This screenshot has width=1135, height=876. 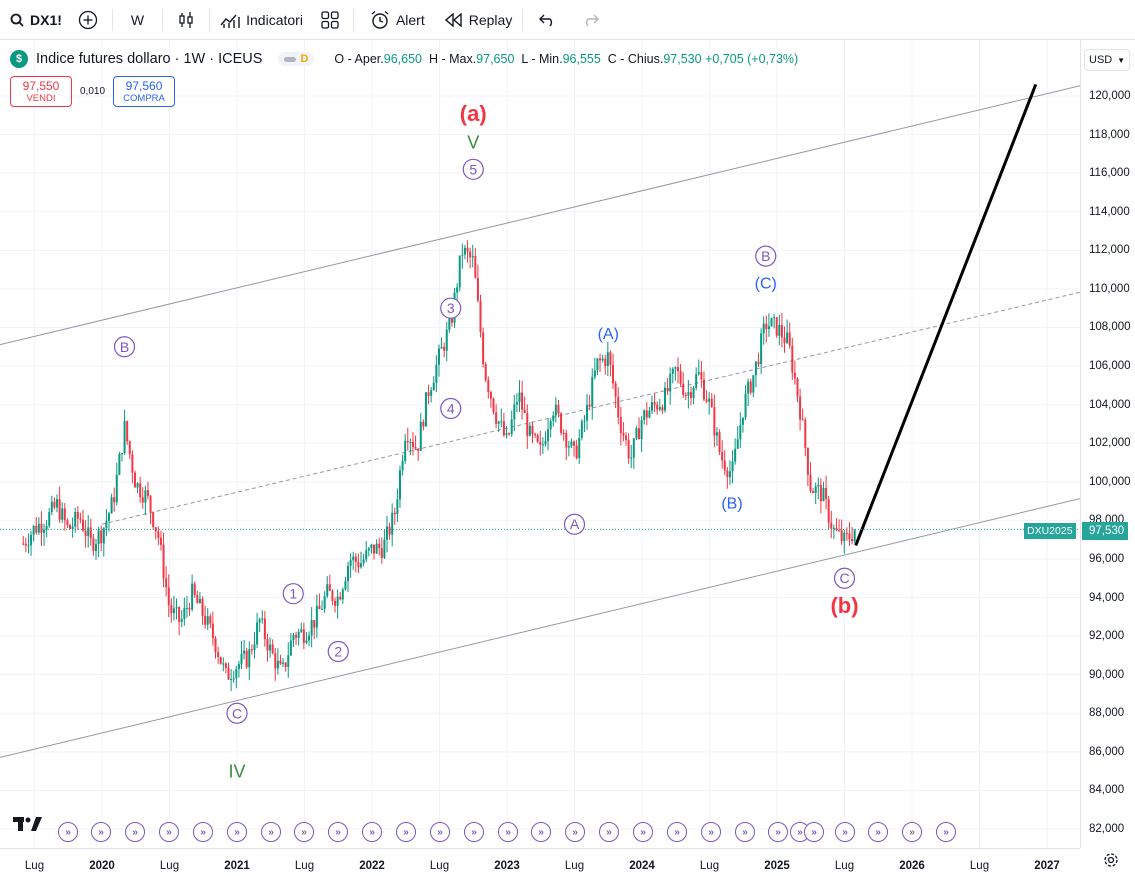 What do you see at coordinates (1111, 862) in the screenshot?
I see `axis-settings-button` at bounding box center [1111, 862].